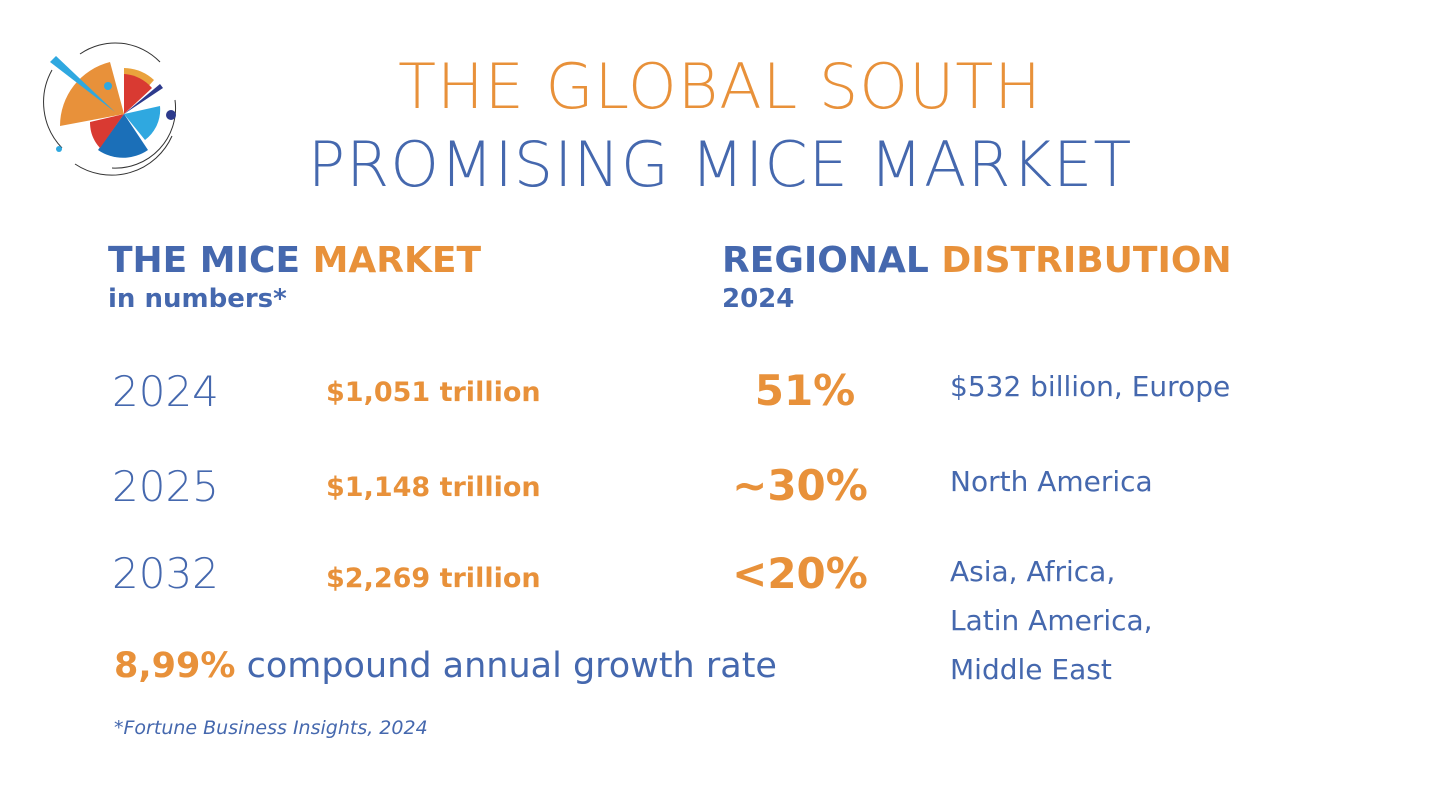  I want to click on right-subheading: 2024, so click(758, 299).